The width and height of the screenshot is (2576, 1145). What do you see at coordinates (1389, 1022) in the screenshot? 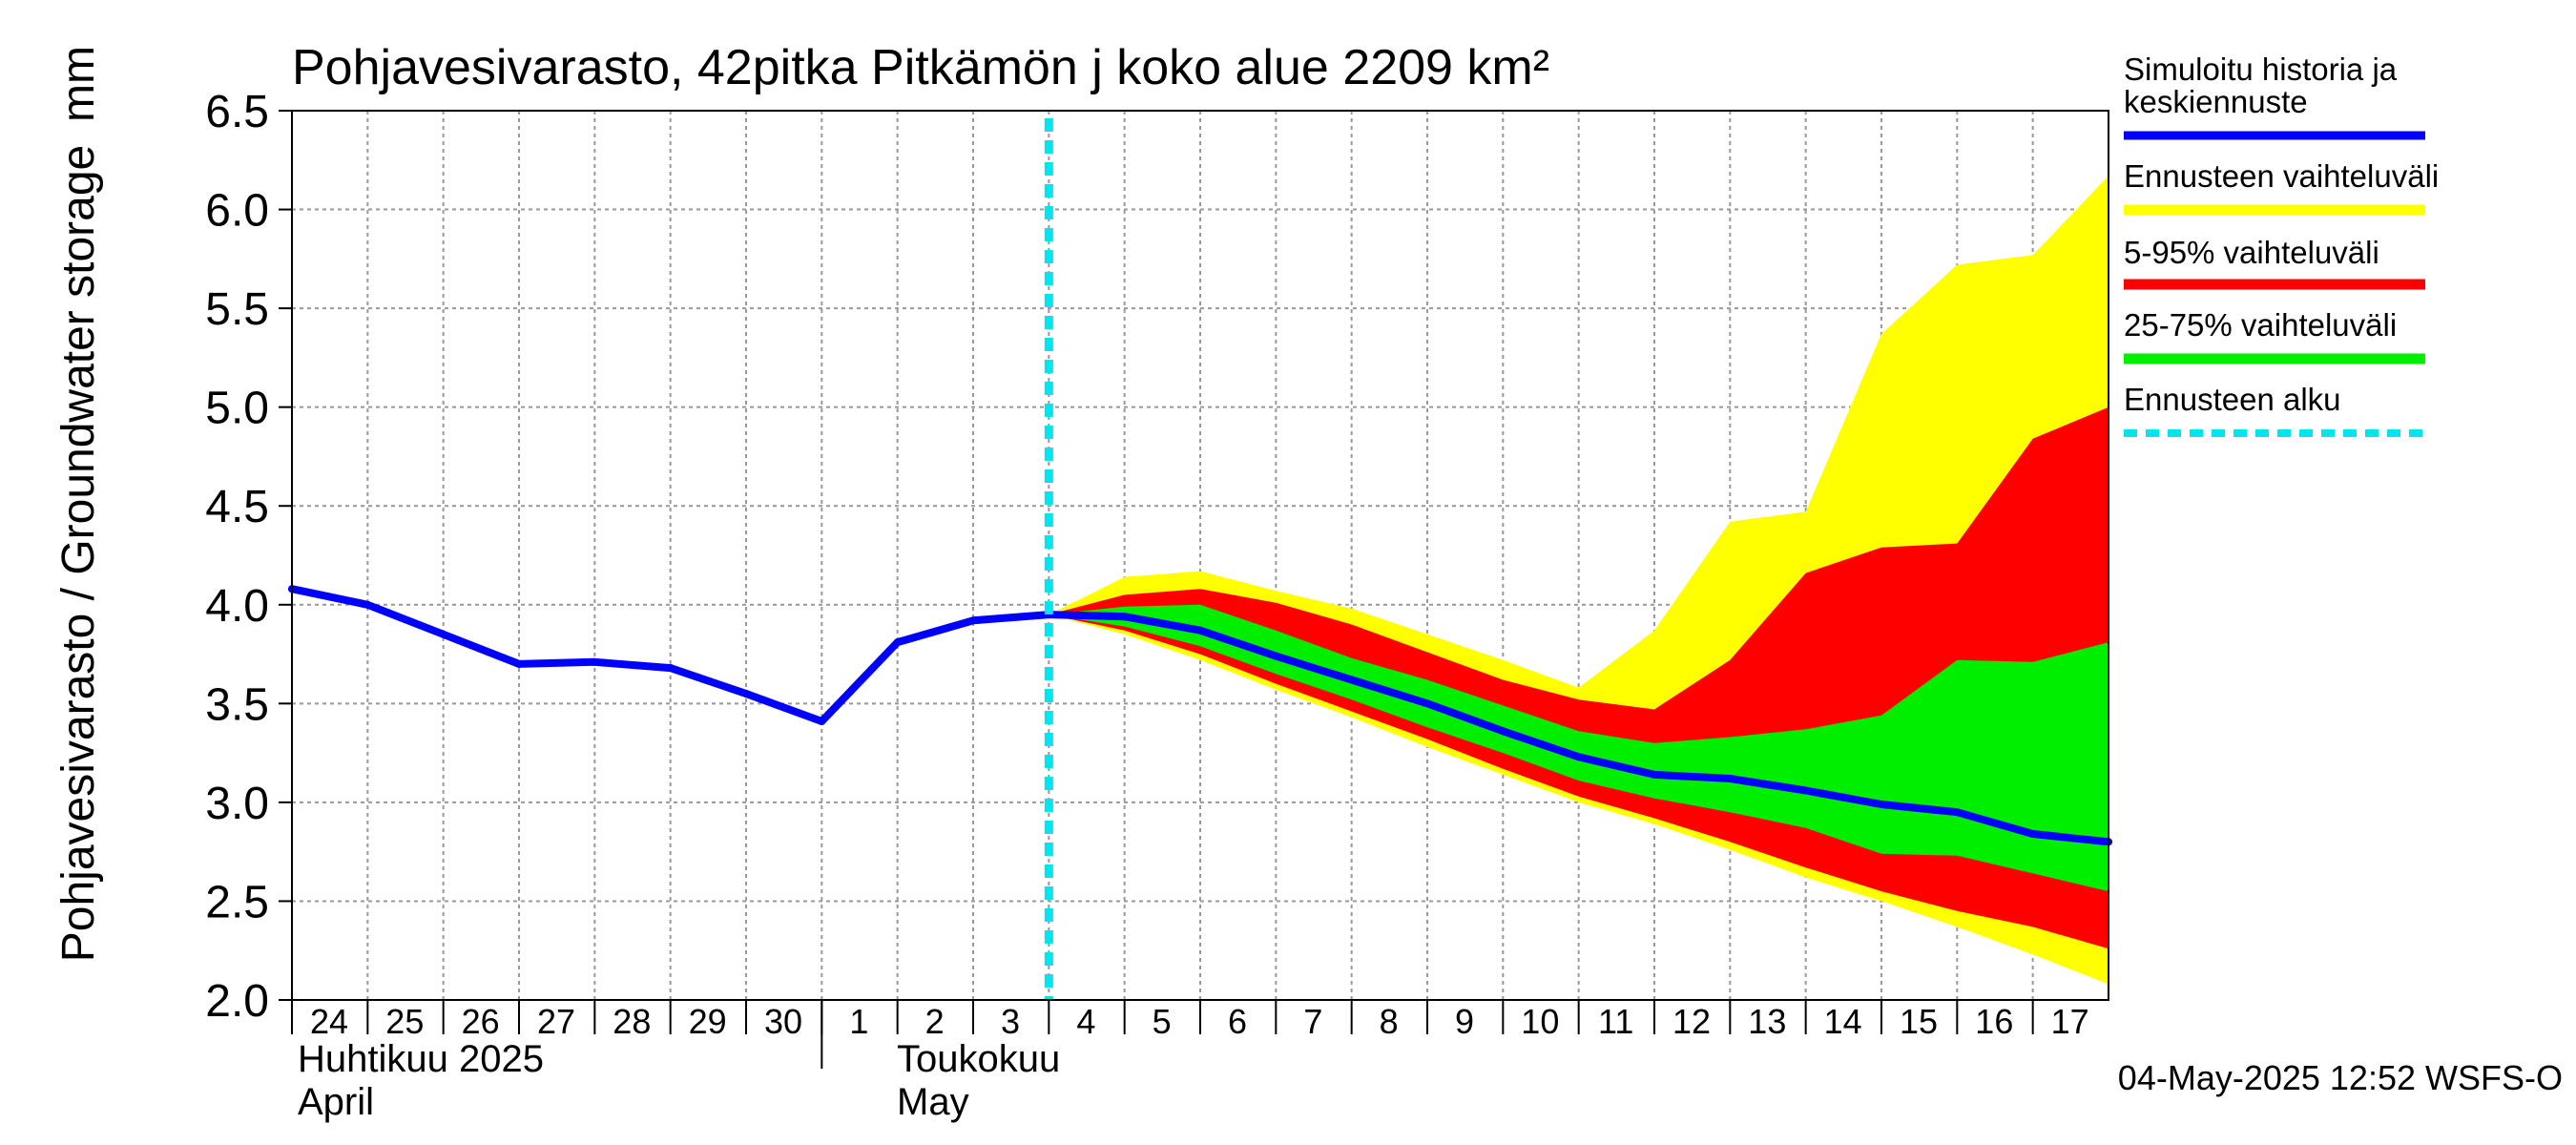
I see `x-tick-label: 8` at bounding box center [1389, 1022].